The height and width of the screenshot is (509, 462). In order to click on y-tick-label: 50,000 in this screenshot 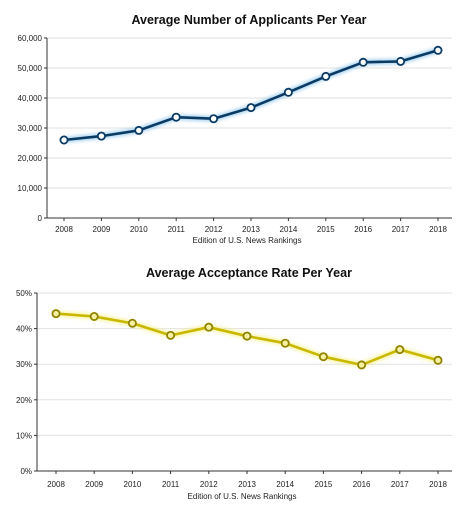, I will do `click(30, 68)`.